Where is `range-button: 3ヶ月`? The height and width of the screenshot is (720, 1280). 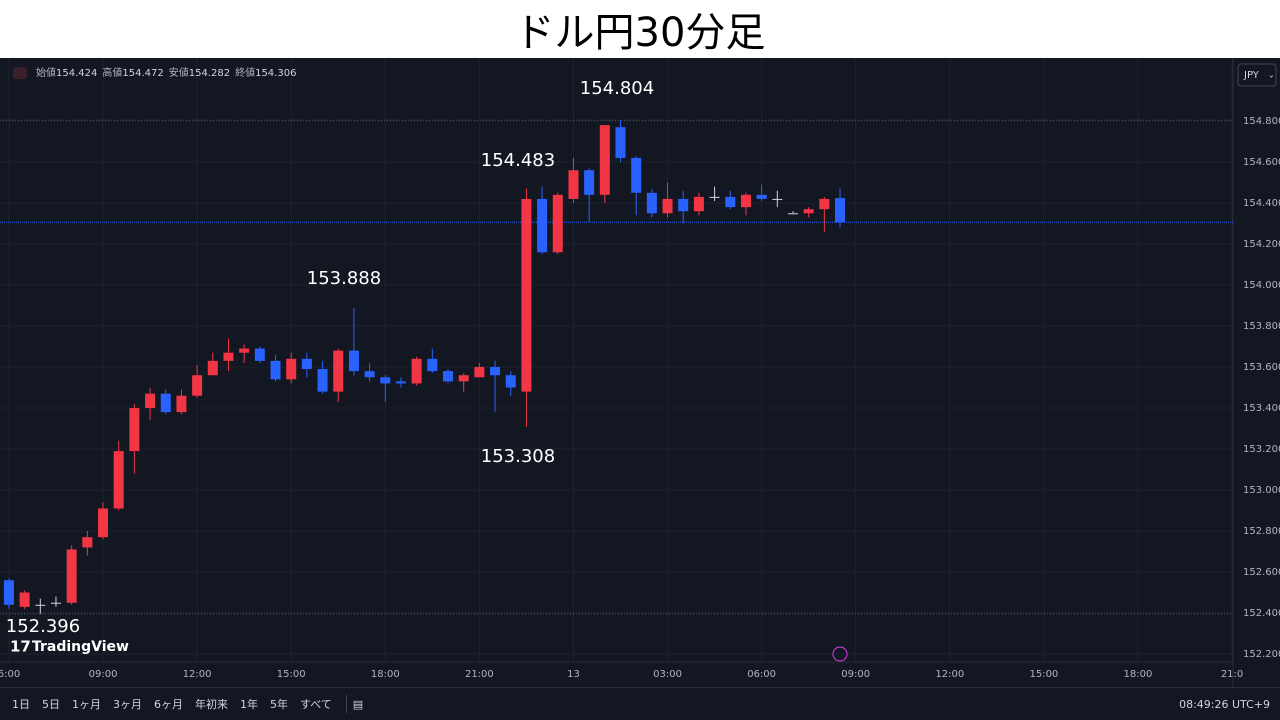
range-button: 3ヶ月 is located at coordinates (127, 704).